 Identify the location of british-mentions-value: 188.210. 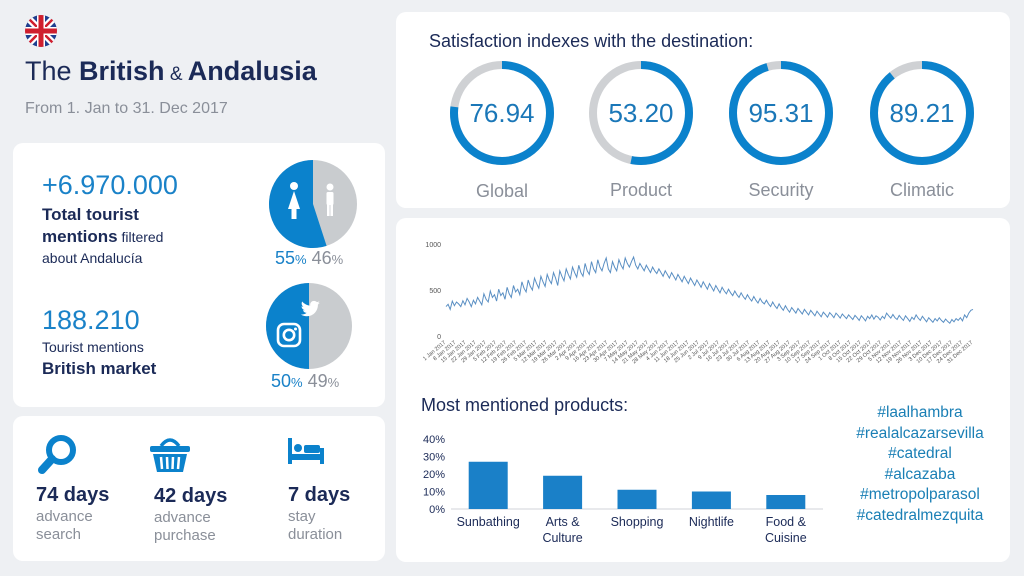
(91, 320).